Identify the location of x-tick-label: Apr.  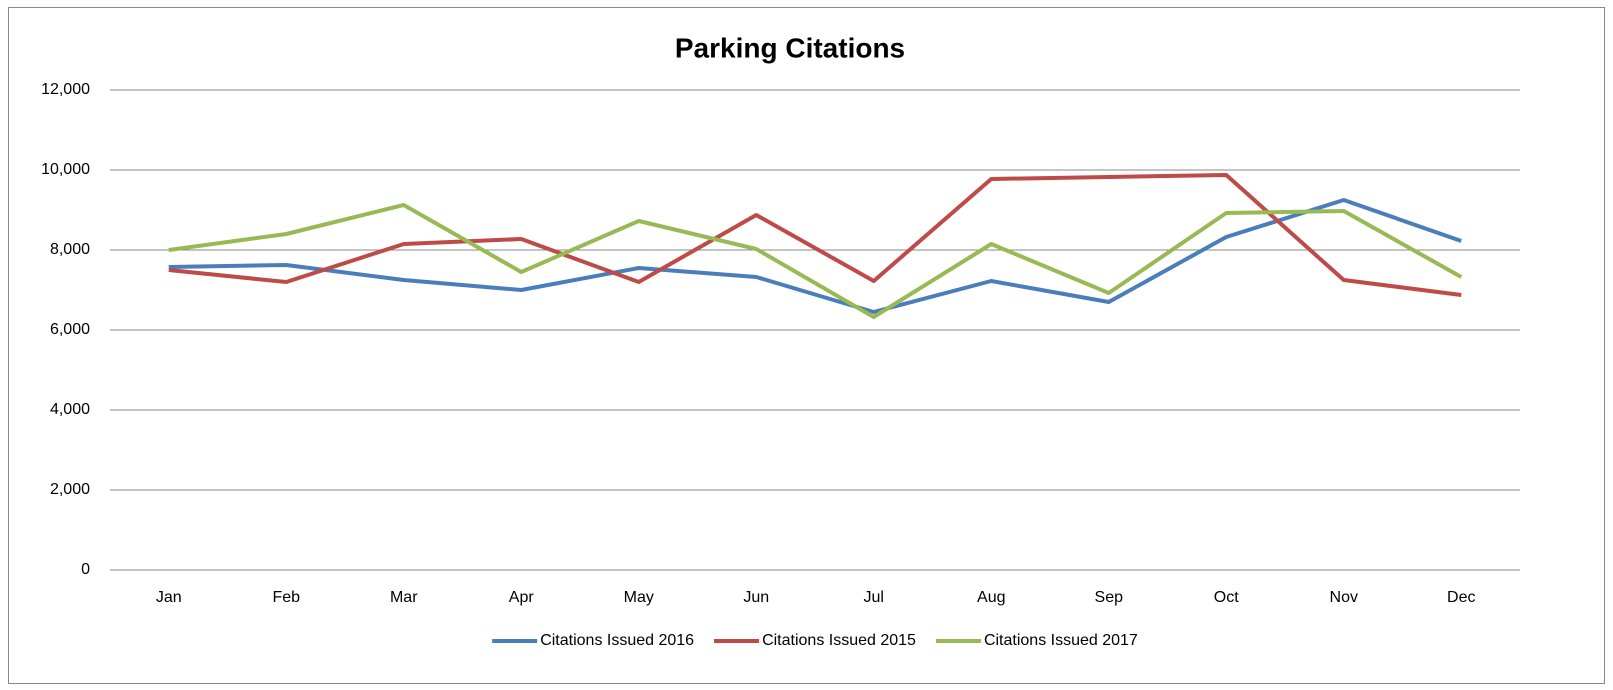
(522, 597).